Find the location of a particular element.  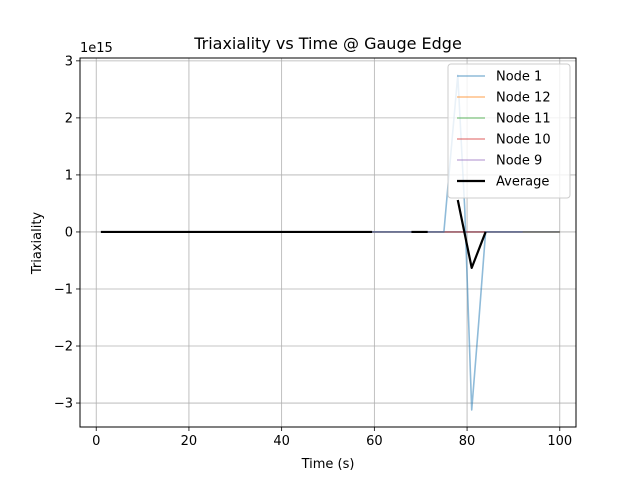

x-axis-label: Time (s) is located at coordinates (328, 464).